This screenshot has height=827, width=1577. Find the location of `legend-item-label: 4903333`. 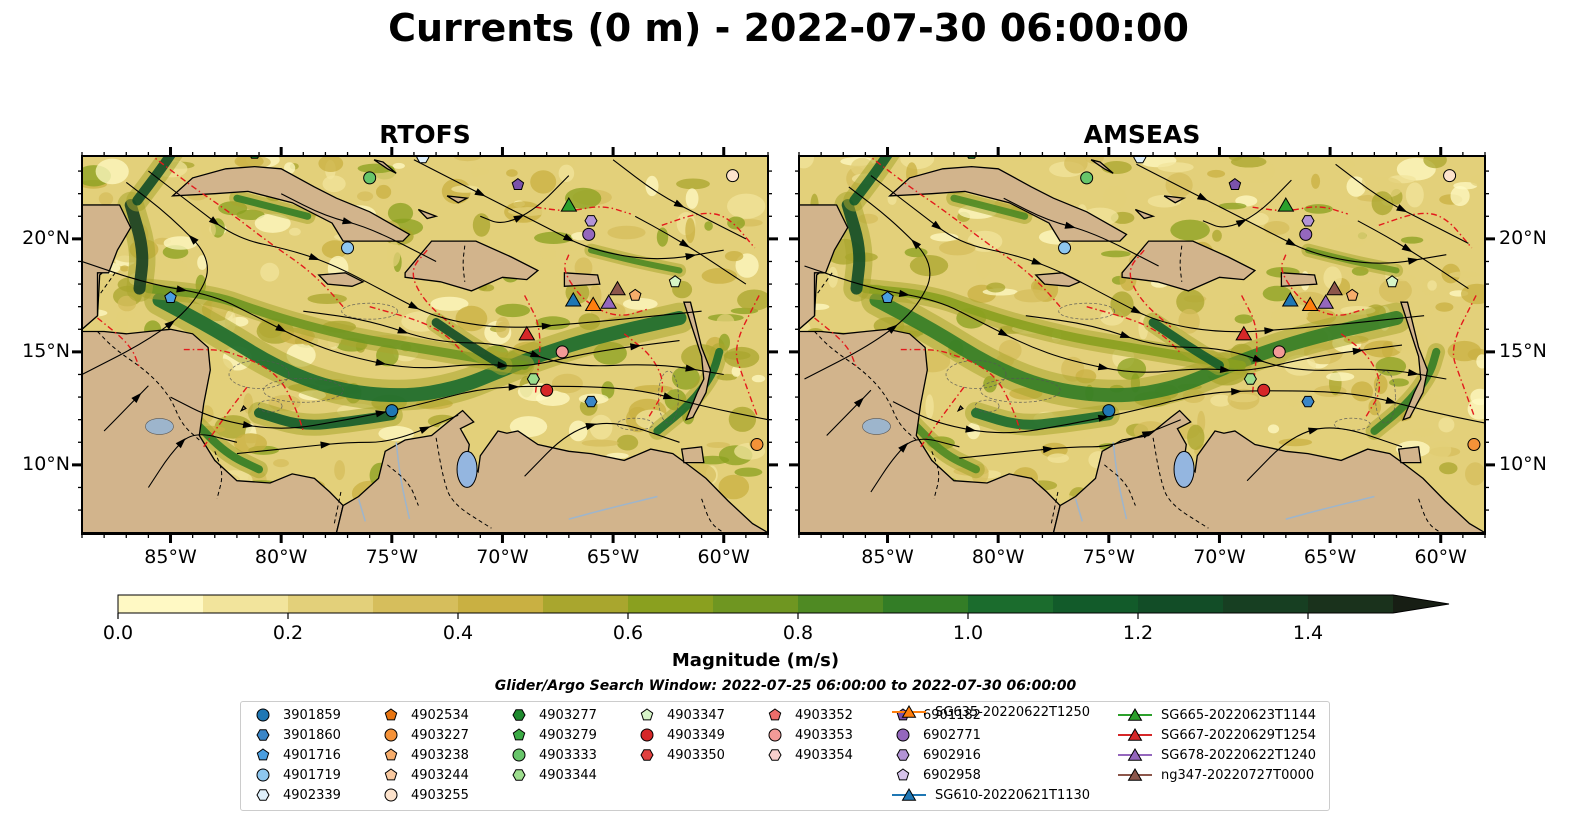

legend-item-label: 4903333 is located at coordinates (568, 755).